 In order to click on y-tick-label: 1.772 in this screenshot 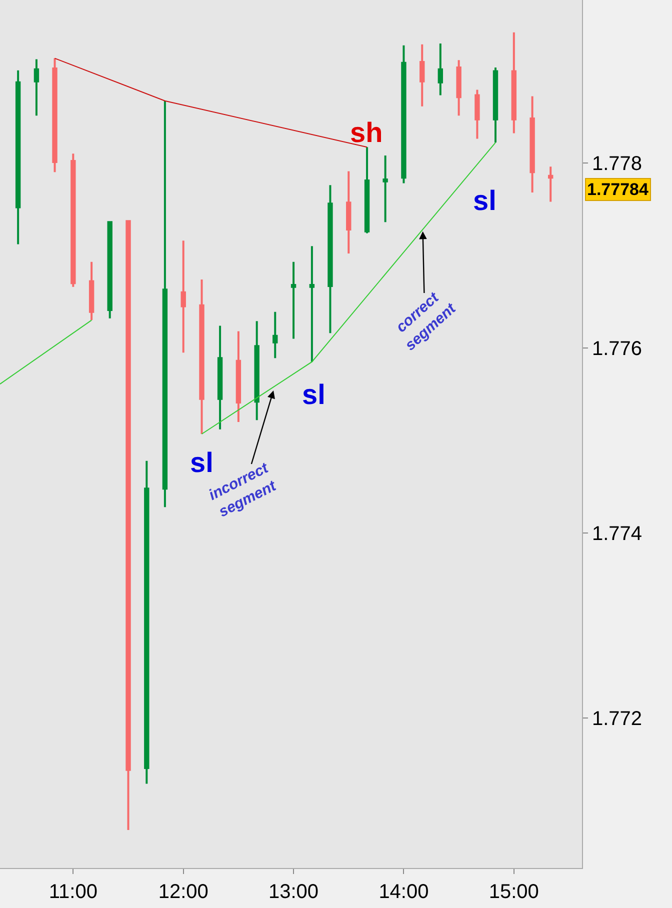, I will do `click(617, 719)`.